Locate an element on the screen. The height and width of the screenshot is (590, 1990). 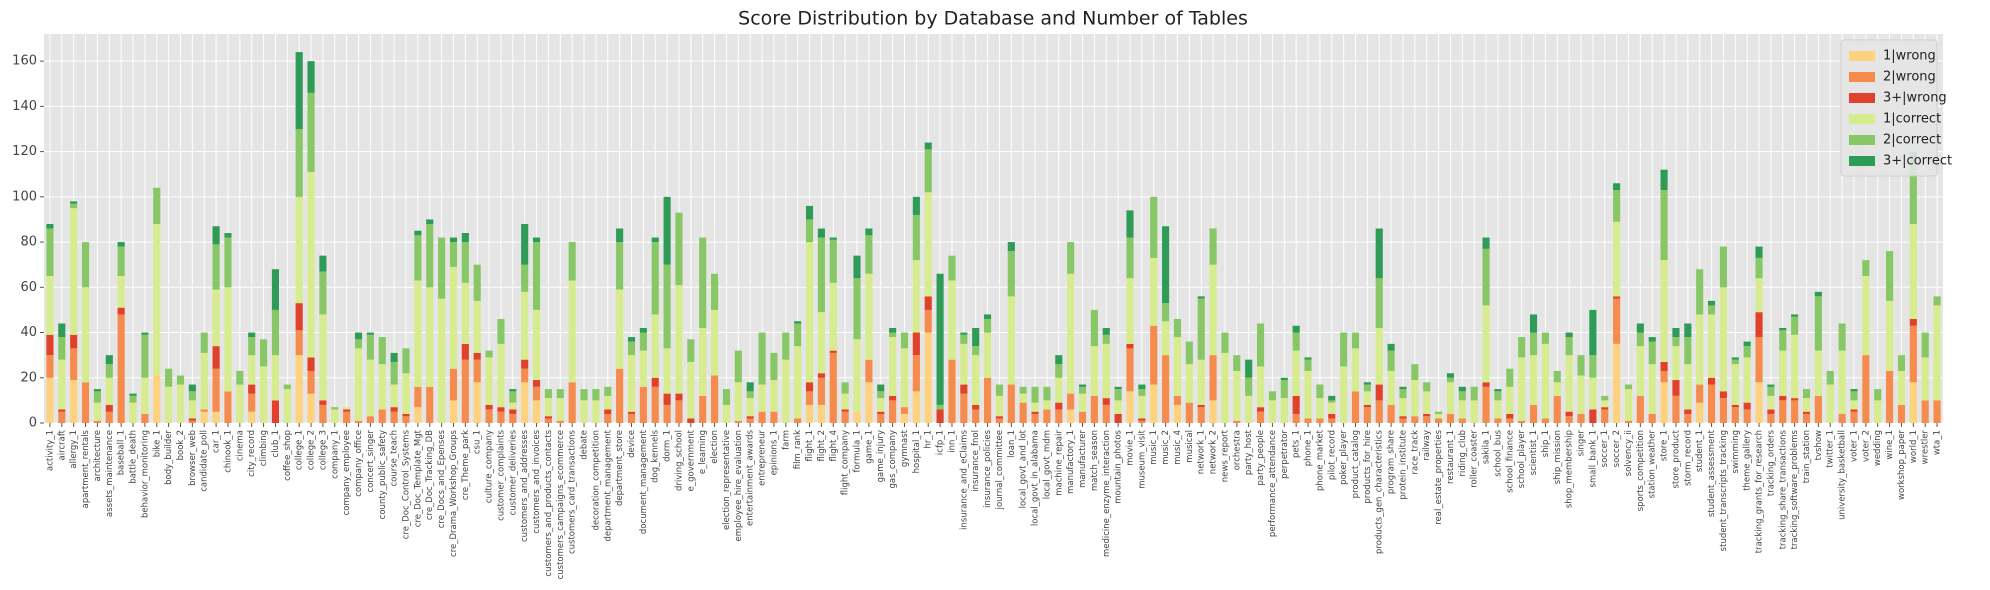
x-tick-label: wedding is located at coordinates (1878, 448).